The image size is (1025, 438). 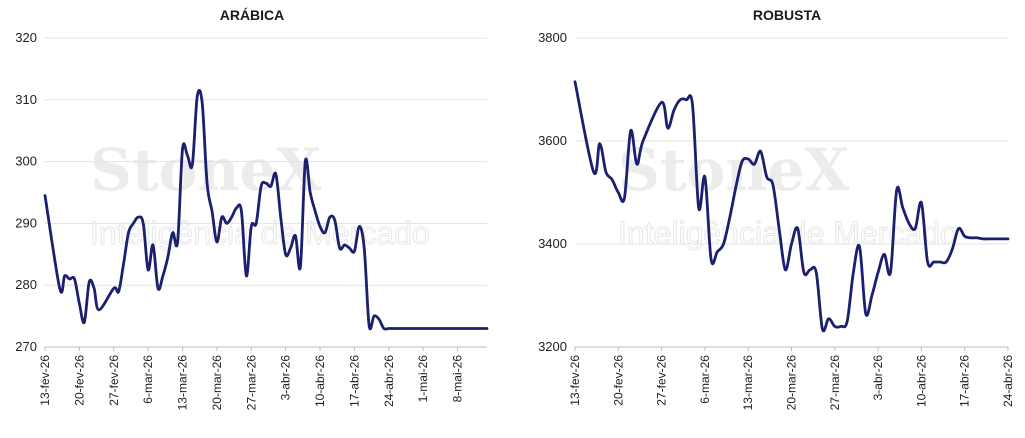 What do you see at coordinates (921, 381) in the screenshot?
I see `robusta-x-tick-label: 10-abr-26` at bounding box center [921, 381].